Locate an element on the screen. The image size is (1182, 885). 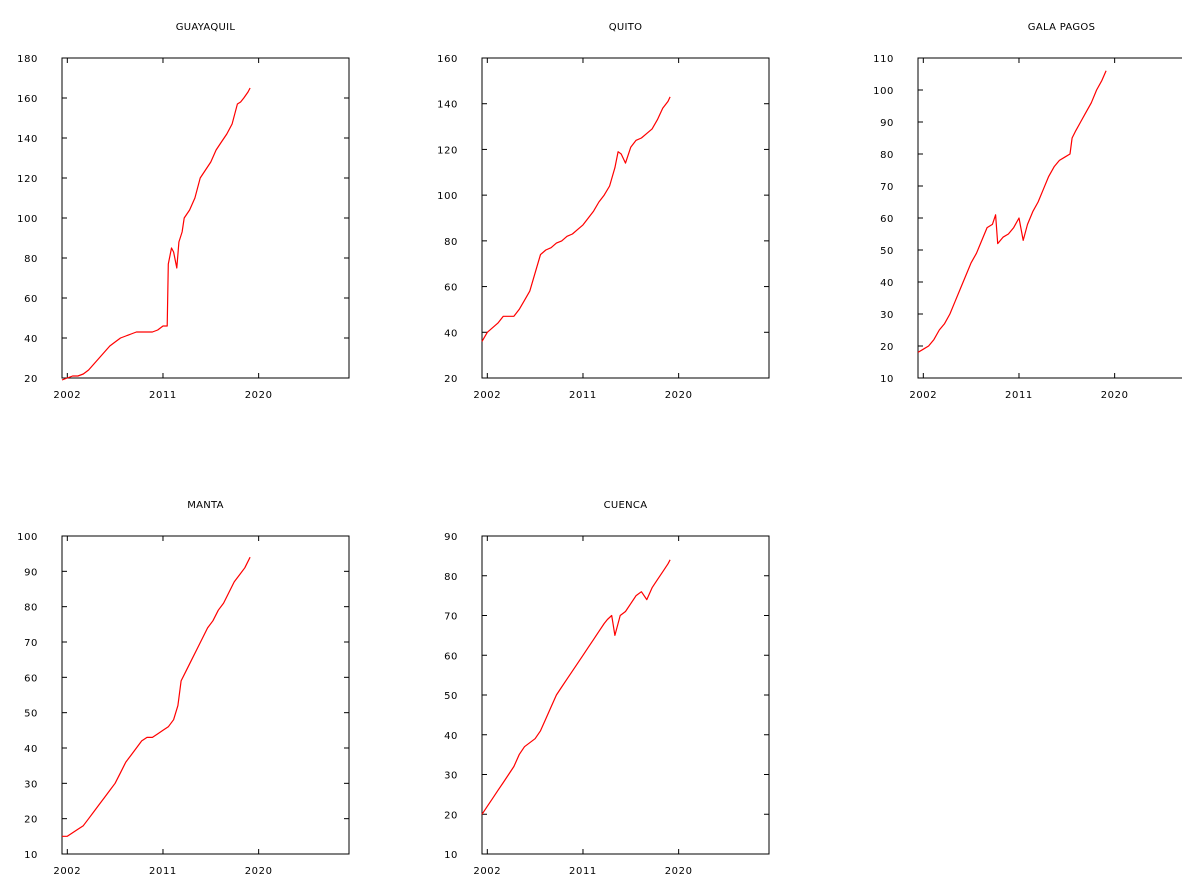
chart-title: QUITO is located at coordinates (626, 27).